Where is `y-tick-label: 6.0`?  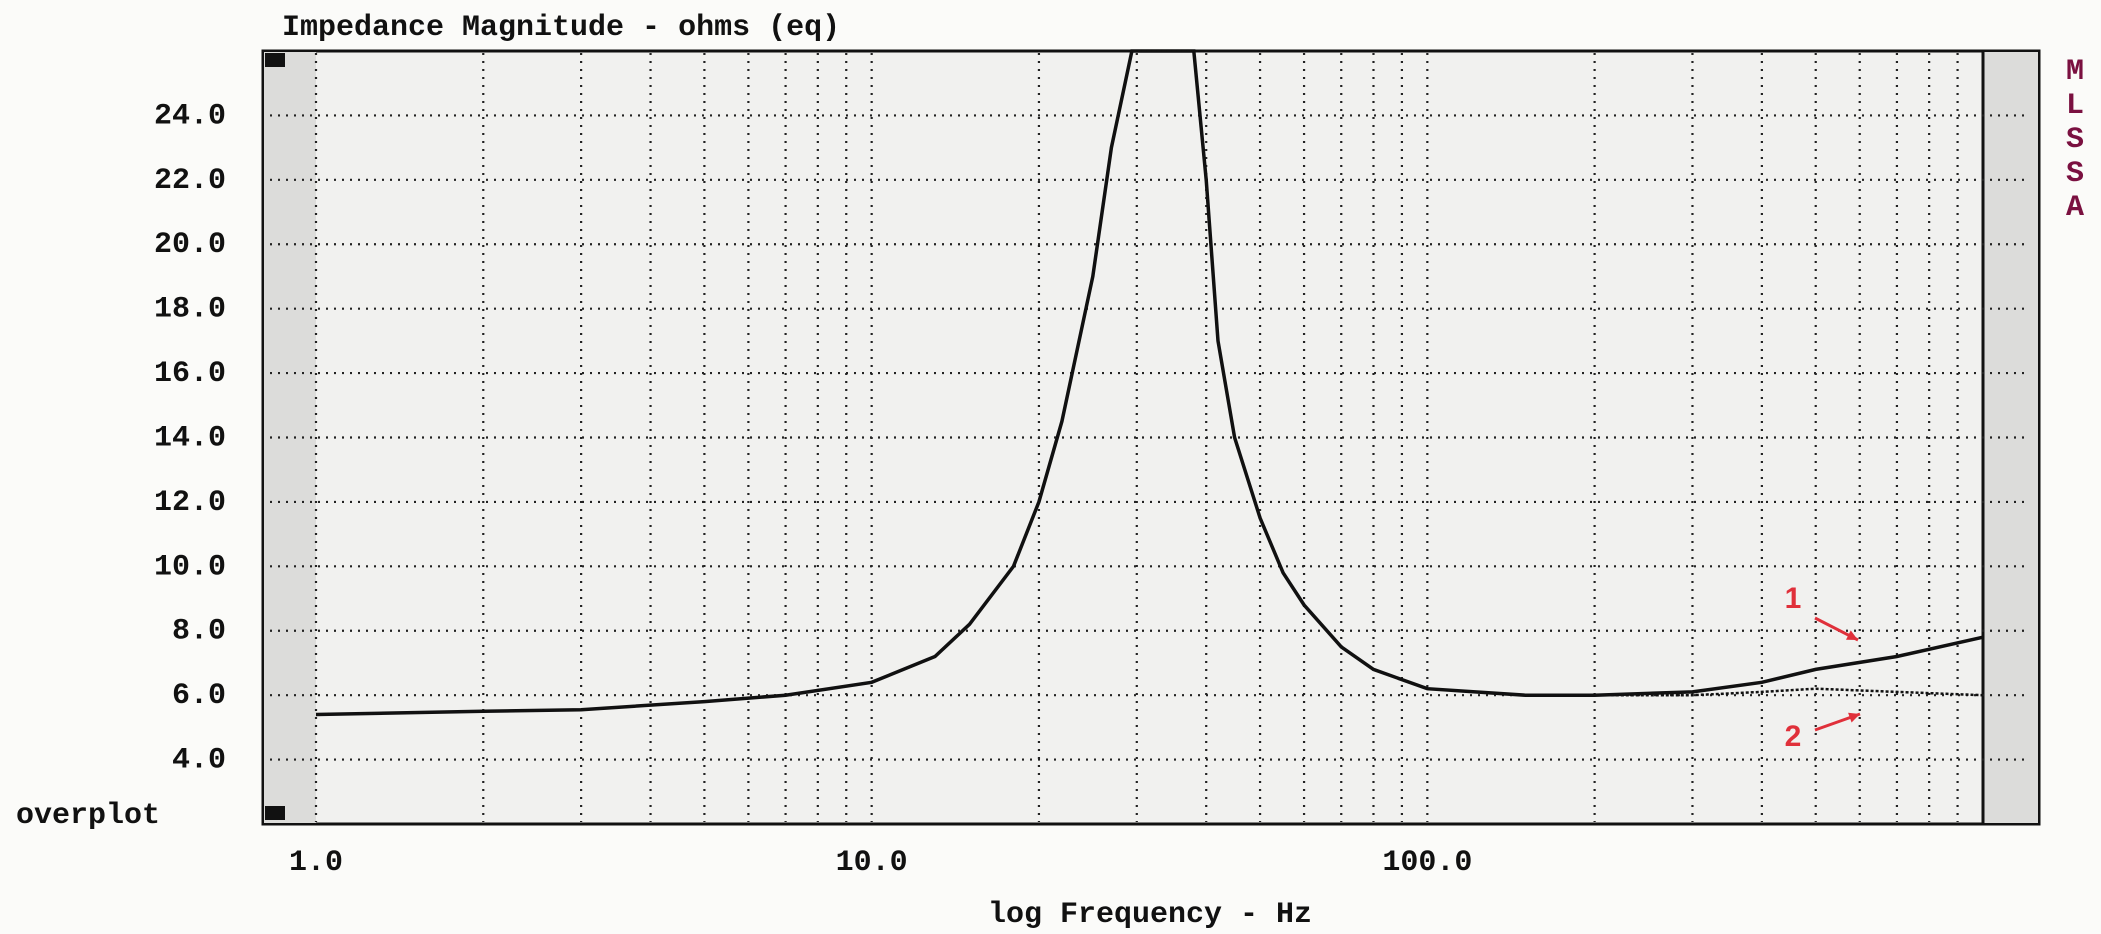
y-tick-label: 6.0 is located at coordinates (199, 696).